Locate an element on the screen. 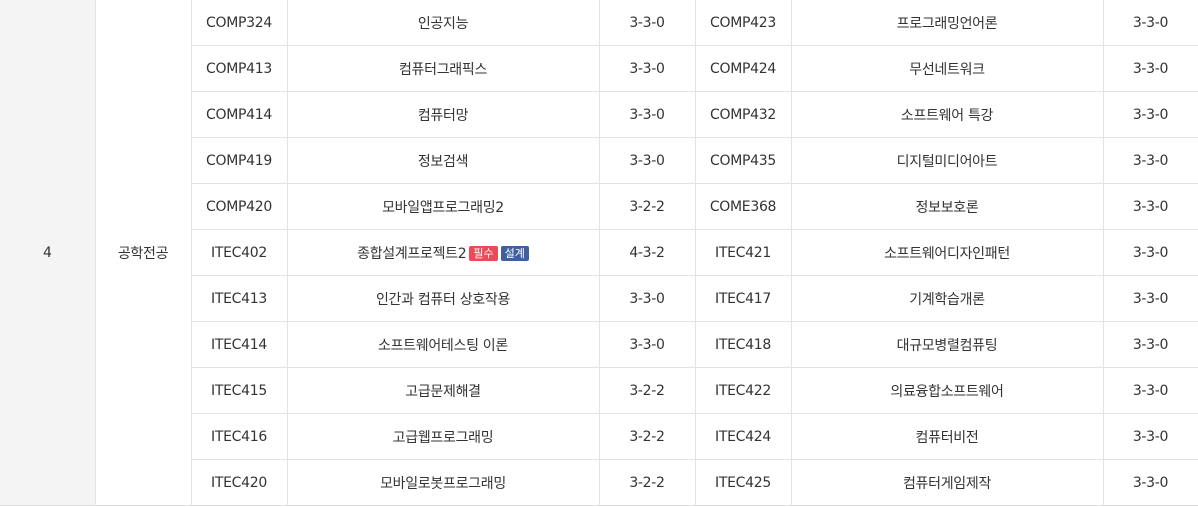 This screenshot has height=507, width=1198. course-name-cell: 소프트웨어디자인패턴 is located at coordinates (946, 252).